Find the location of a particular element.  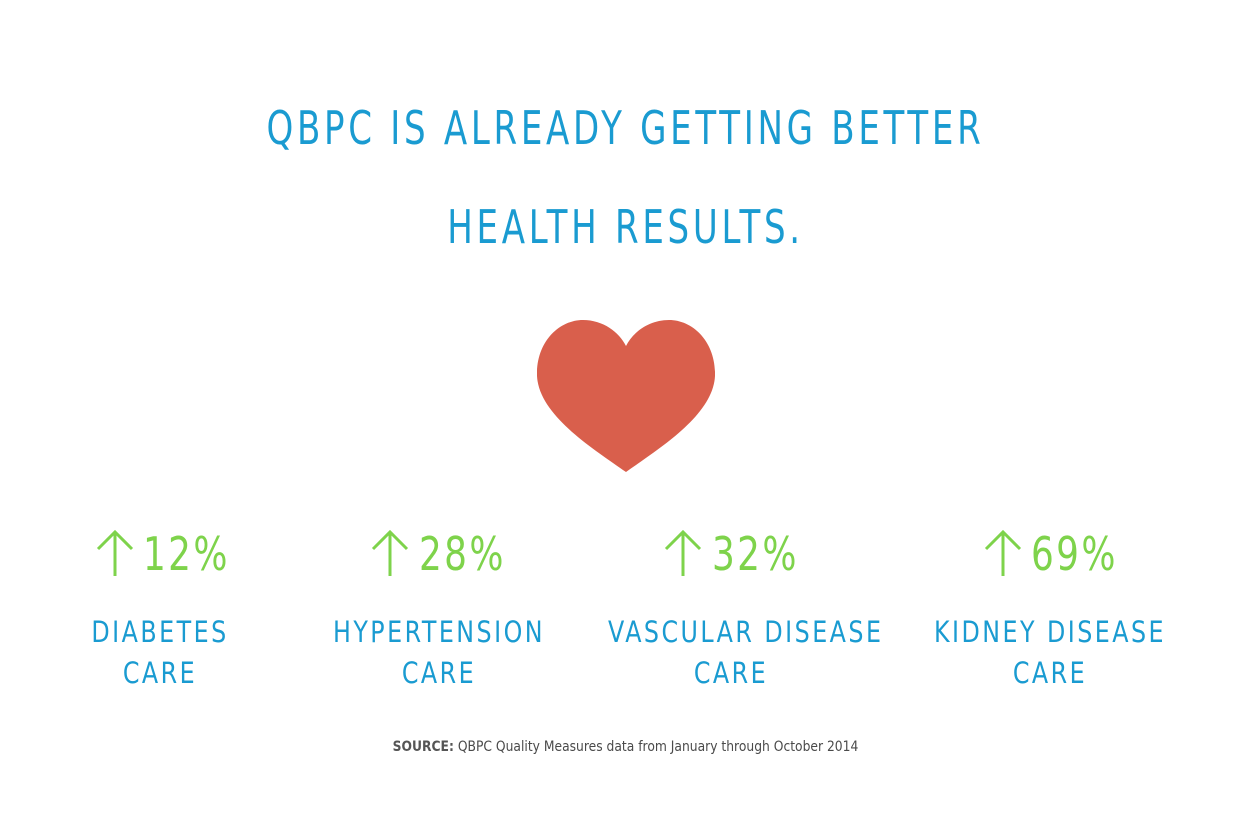

stat-diabetes-care: 12% DIABETES CARE is located at coordinates (160, 610).